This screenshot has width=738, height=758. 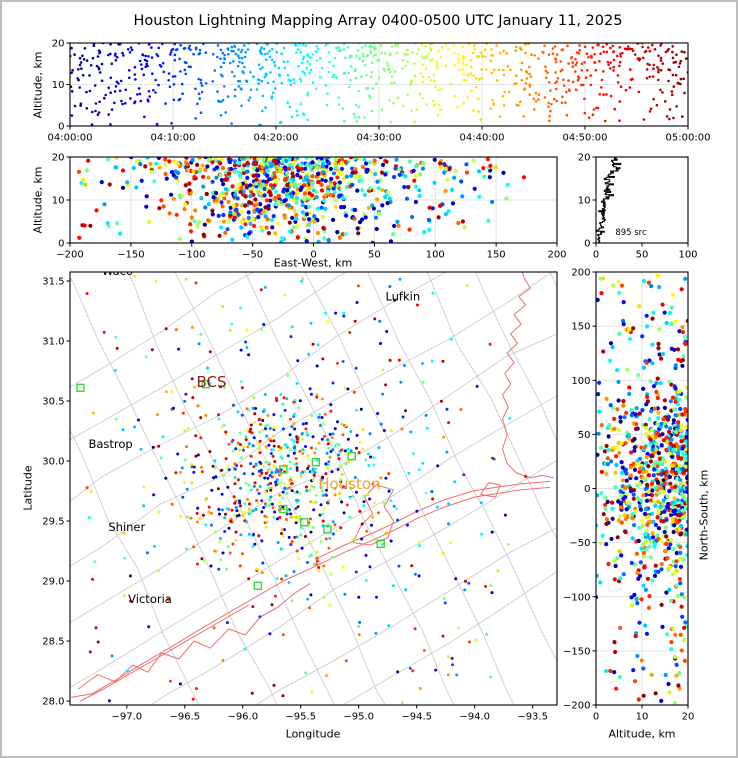 I want to click on city-label-waco: Waco, so click(x=117, y=271).